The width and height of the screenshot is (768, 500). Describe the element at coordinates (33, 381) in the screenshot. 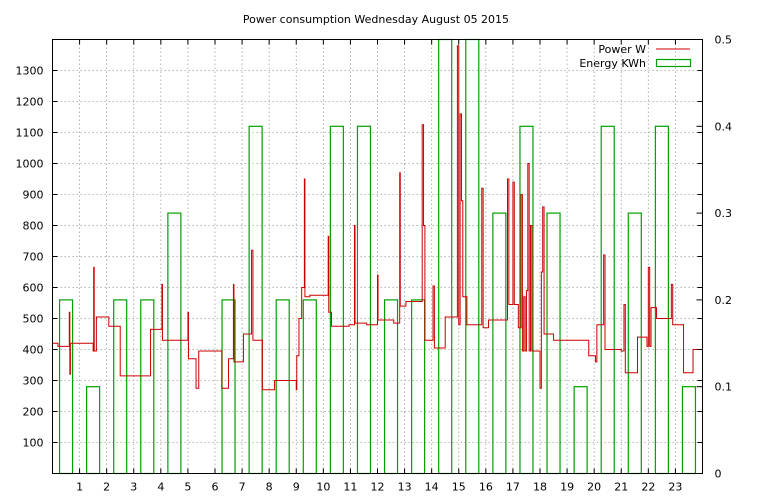

I see `y-tick-label: 300` at that location.